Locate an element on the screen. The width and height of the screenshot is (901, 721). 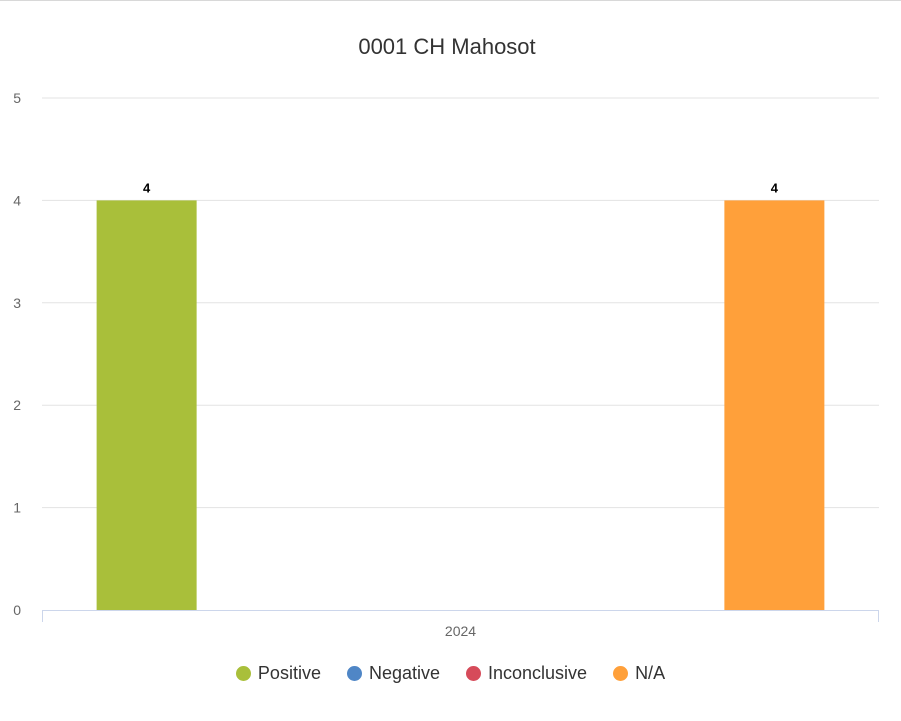
x-axis: 2024 is located at coordinates (460, 624).